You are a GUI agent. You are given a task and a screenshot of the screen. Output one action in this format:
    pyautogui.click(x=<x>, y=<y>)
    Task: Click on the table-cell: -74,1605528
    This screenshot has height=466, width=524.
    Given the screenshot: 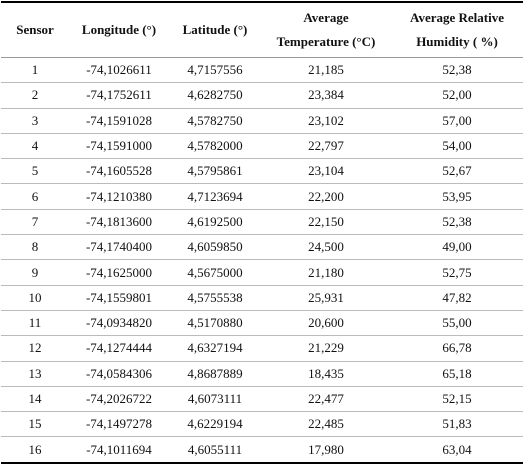 What is the action you would take?
    pyautogui.click(x=119, y=171)
    